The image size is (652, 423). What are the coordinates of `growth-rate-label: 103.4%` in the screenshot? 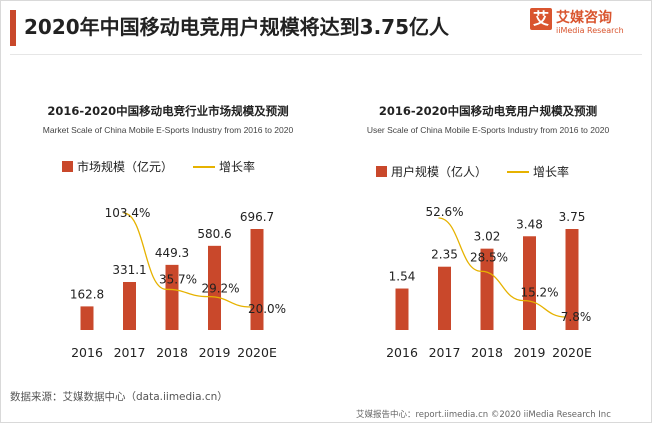 It's located at (128, 213).